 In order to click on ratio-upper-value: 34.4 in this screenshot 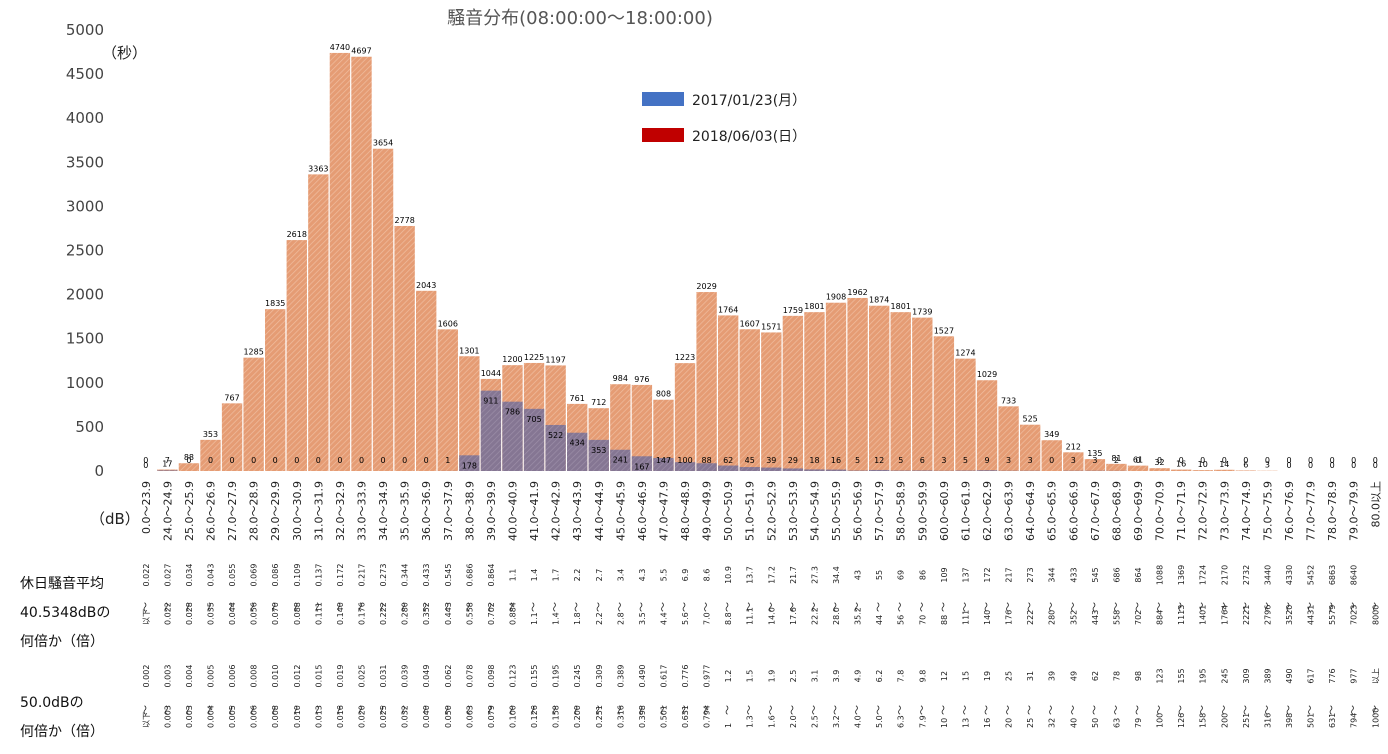, I will do `click(836, 575)`.